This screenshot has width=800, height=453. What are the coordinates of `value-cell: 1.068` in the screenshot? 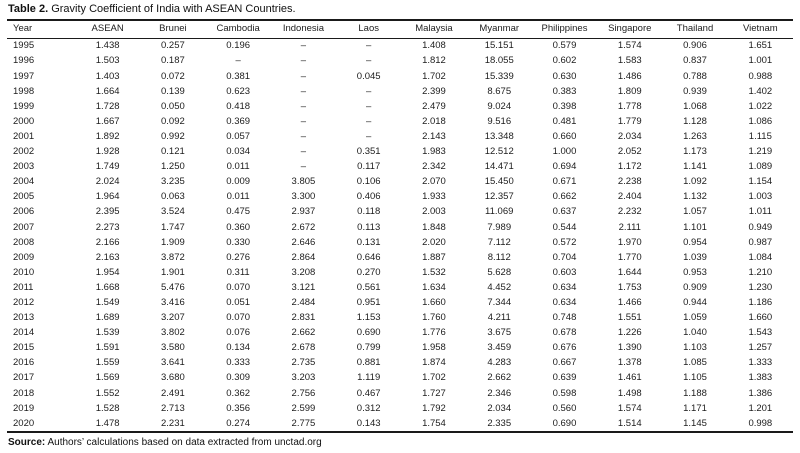 It's located at (695, 106).